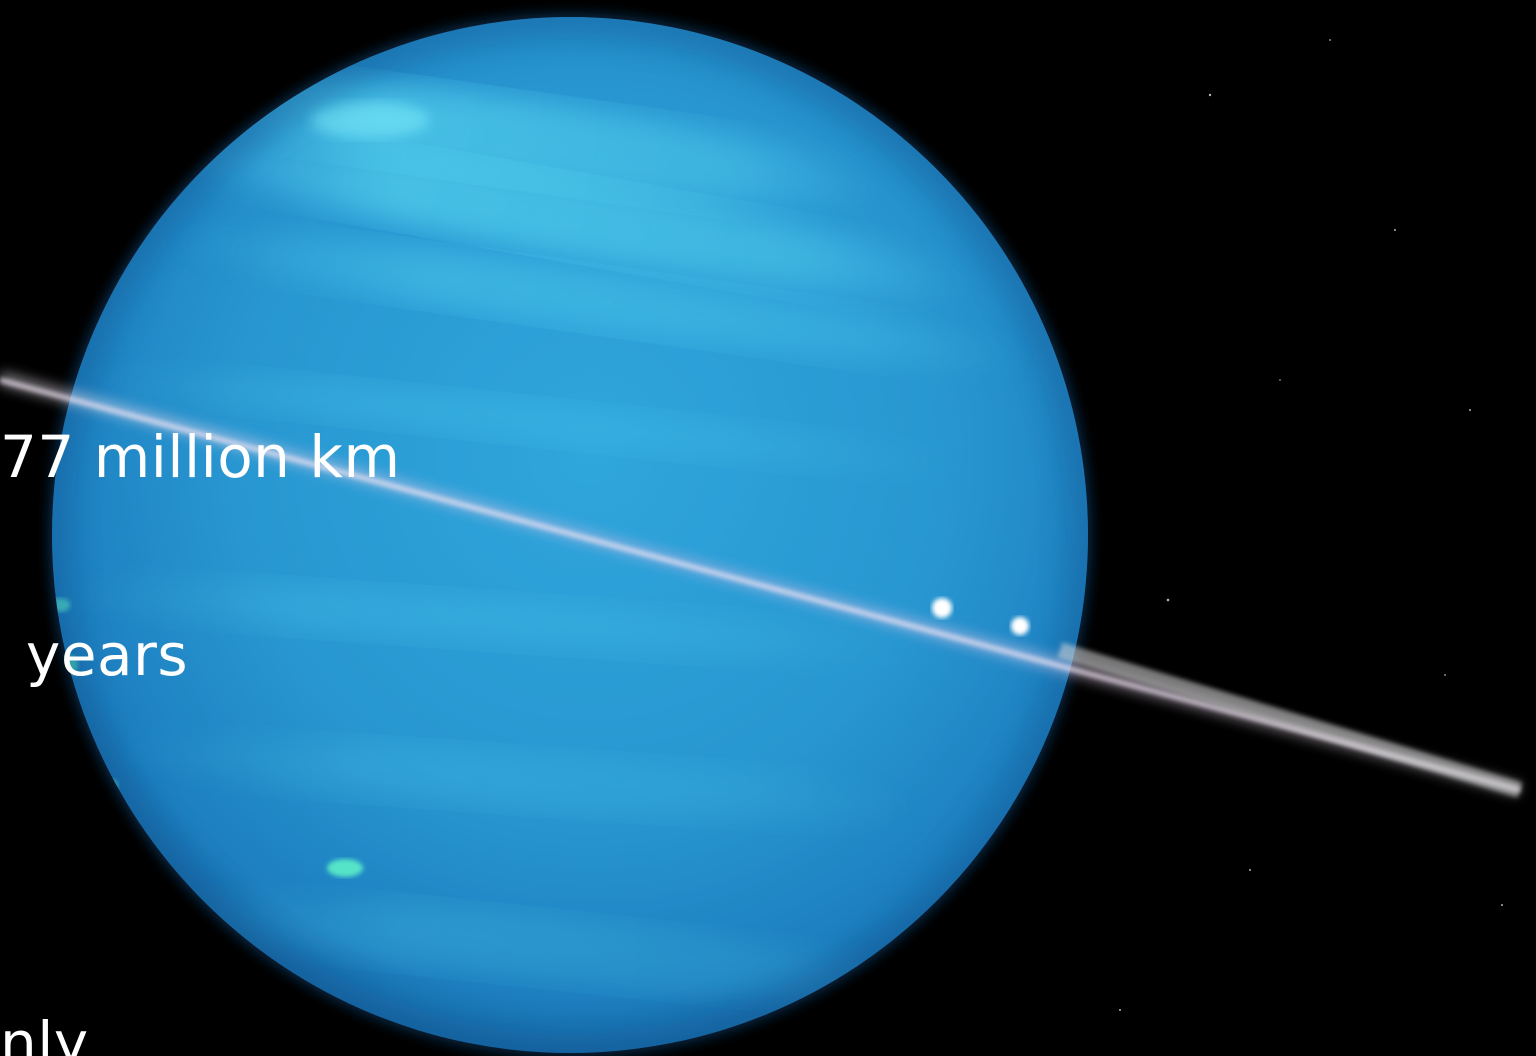  Describe the element at coordinates (200, 457) in the screenshot. I see `distance-text: 77 million km` at that location.